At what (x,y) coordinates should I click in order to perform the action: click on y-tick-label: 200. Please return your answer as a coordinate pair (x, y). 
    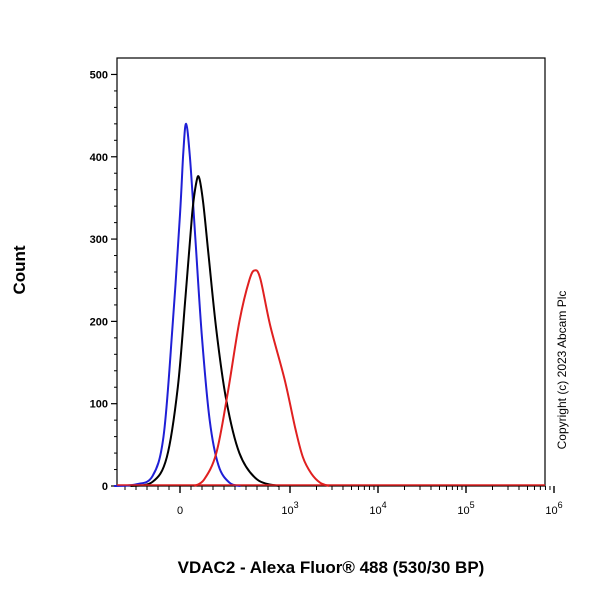
    Looking at the image, I should click on (99, 322).